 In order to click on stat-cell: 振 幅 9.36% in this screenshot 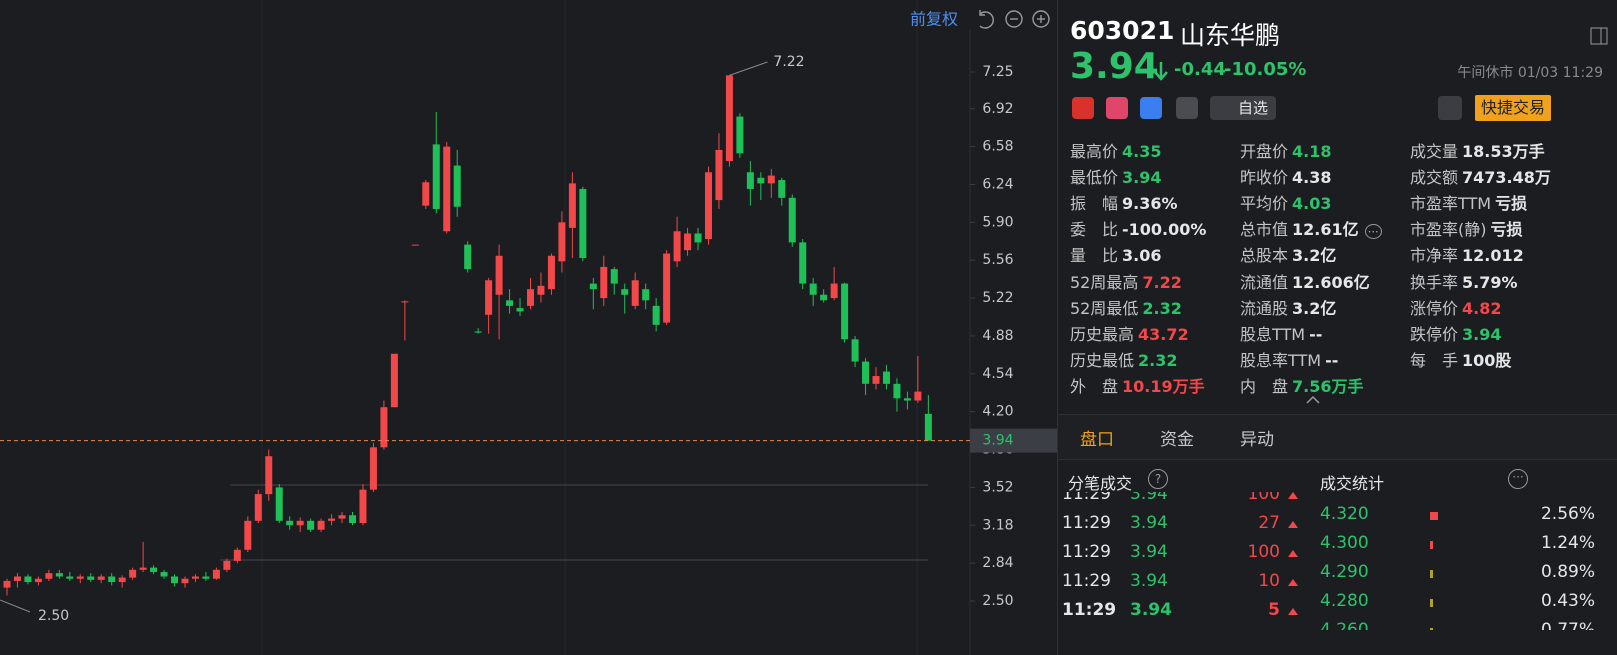, I will do `click(1124, 202)`.